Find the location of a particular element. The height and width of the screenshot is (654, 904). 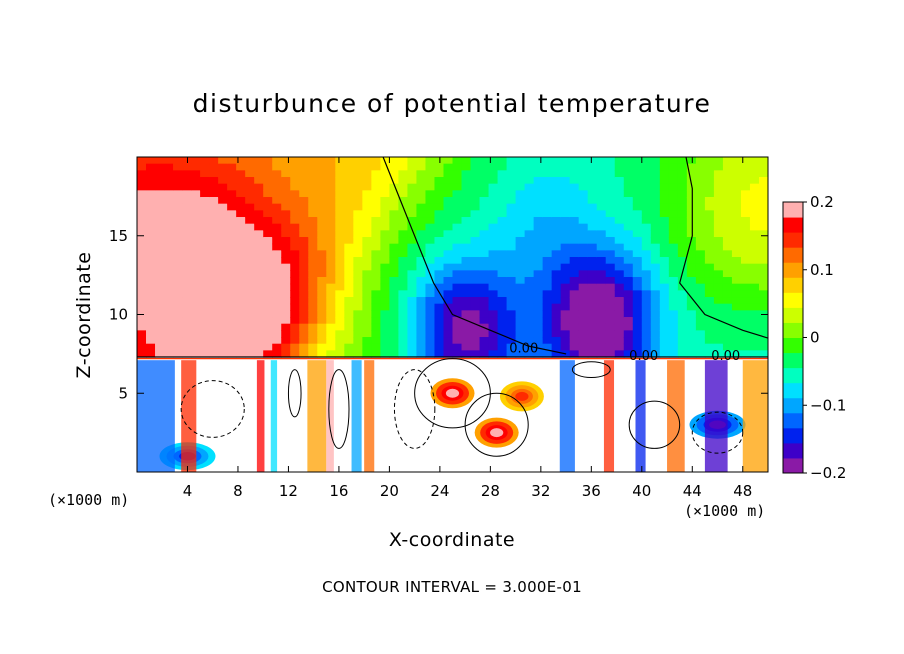

lower-field is located at coordinates (452, 415).